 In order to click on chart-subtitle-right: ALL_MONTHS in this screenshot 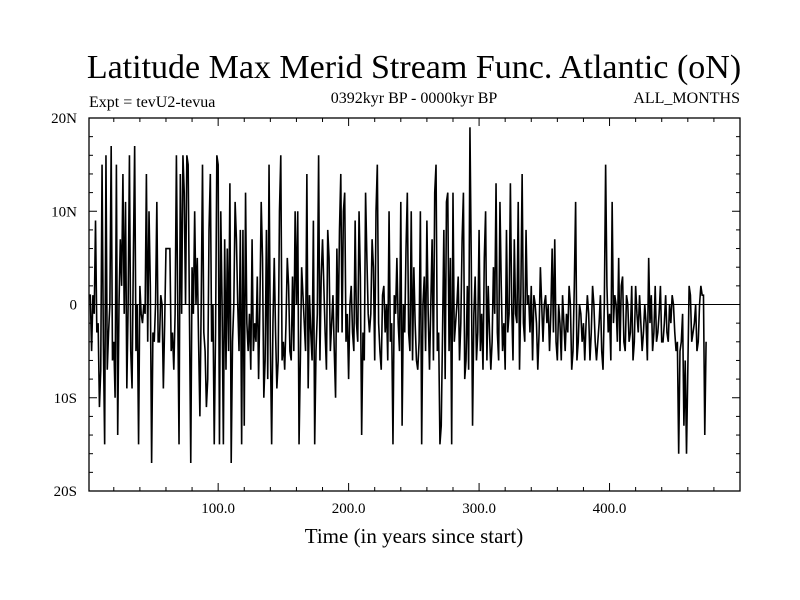, I will do `click(686, 98)`.